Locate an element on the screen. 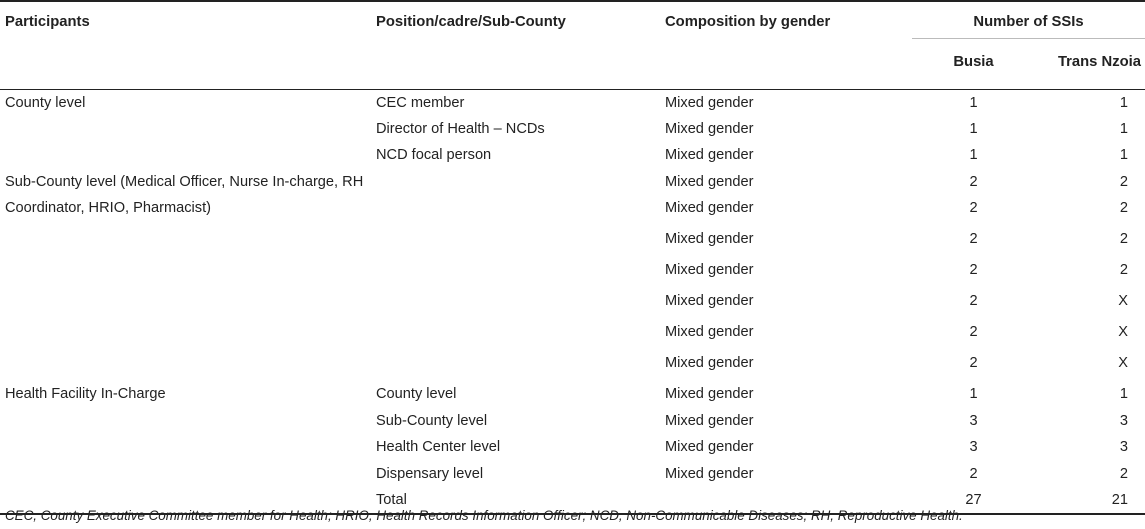 Image resolution: width=1145 pixels, height=529 pixels. header-position: Position/cadre/Sub-County is located at coordinates (471, 22).